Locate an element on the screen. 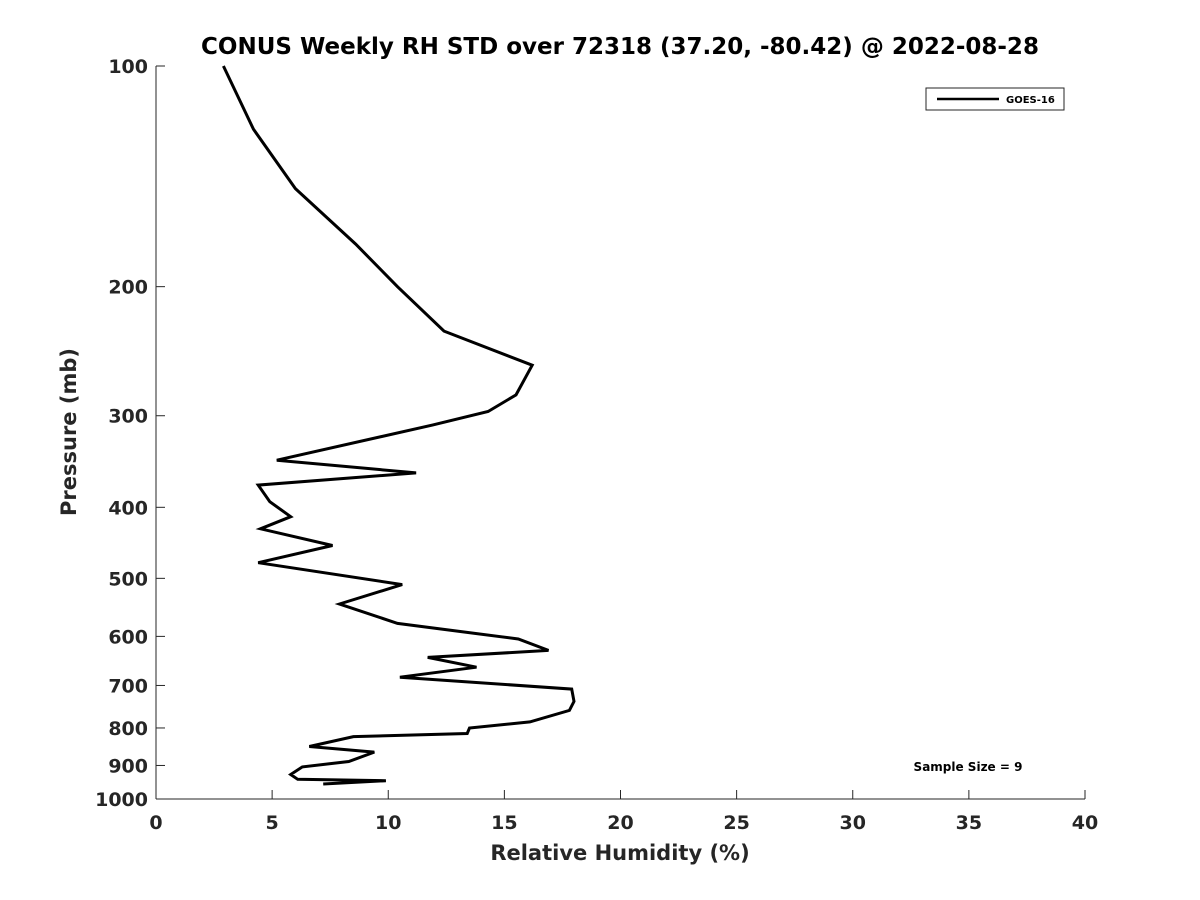  x-tick-label: 15 is located at coordinates (504, 823).